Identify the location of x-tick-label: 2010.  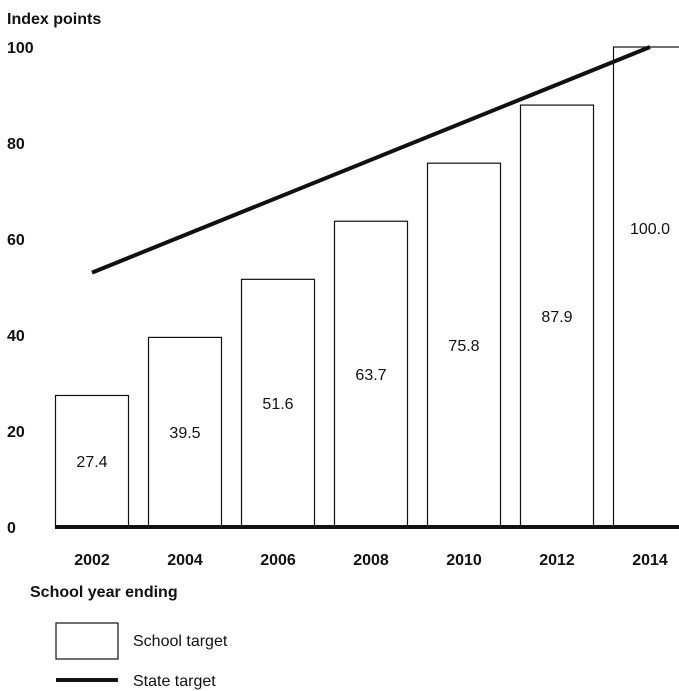
(464, 560).